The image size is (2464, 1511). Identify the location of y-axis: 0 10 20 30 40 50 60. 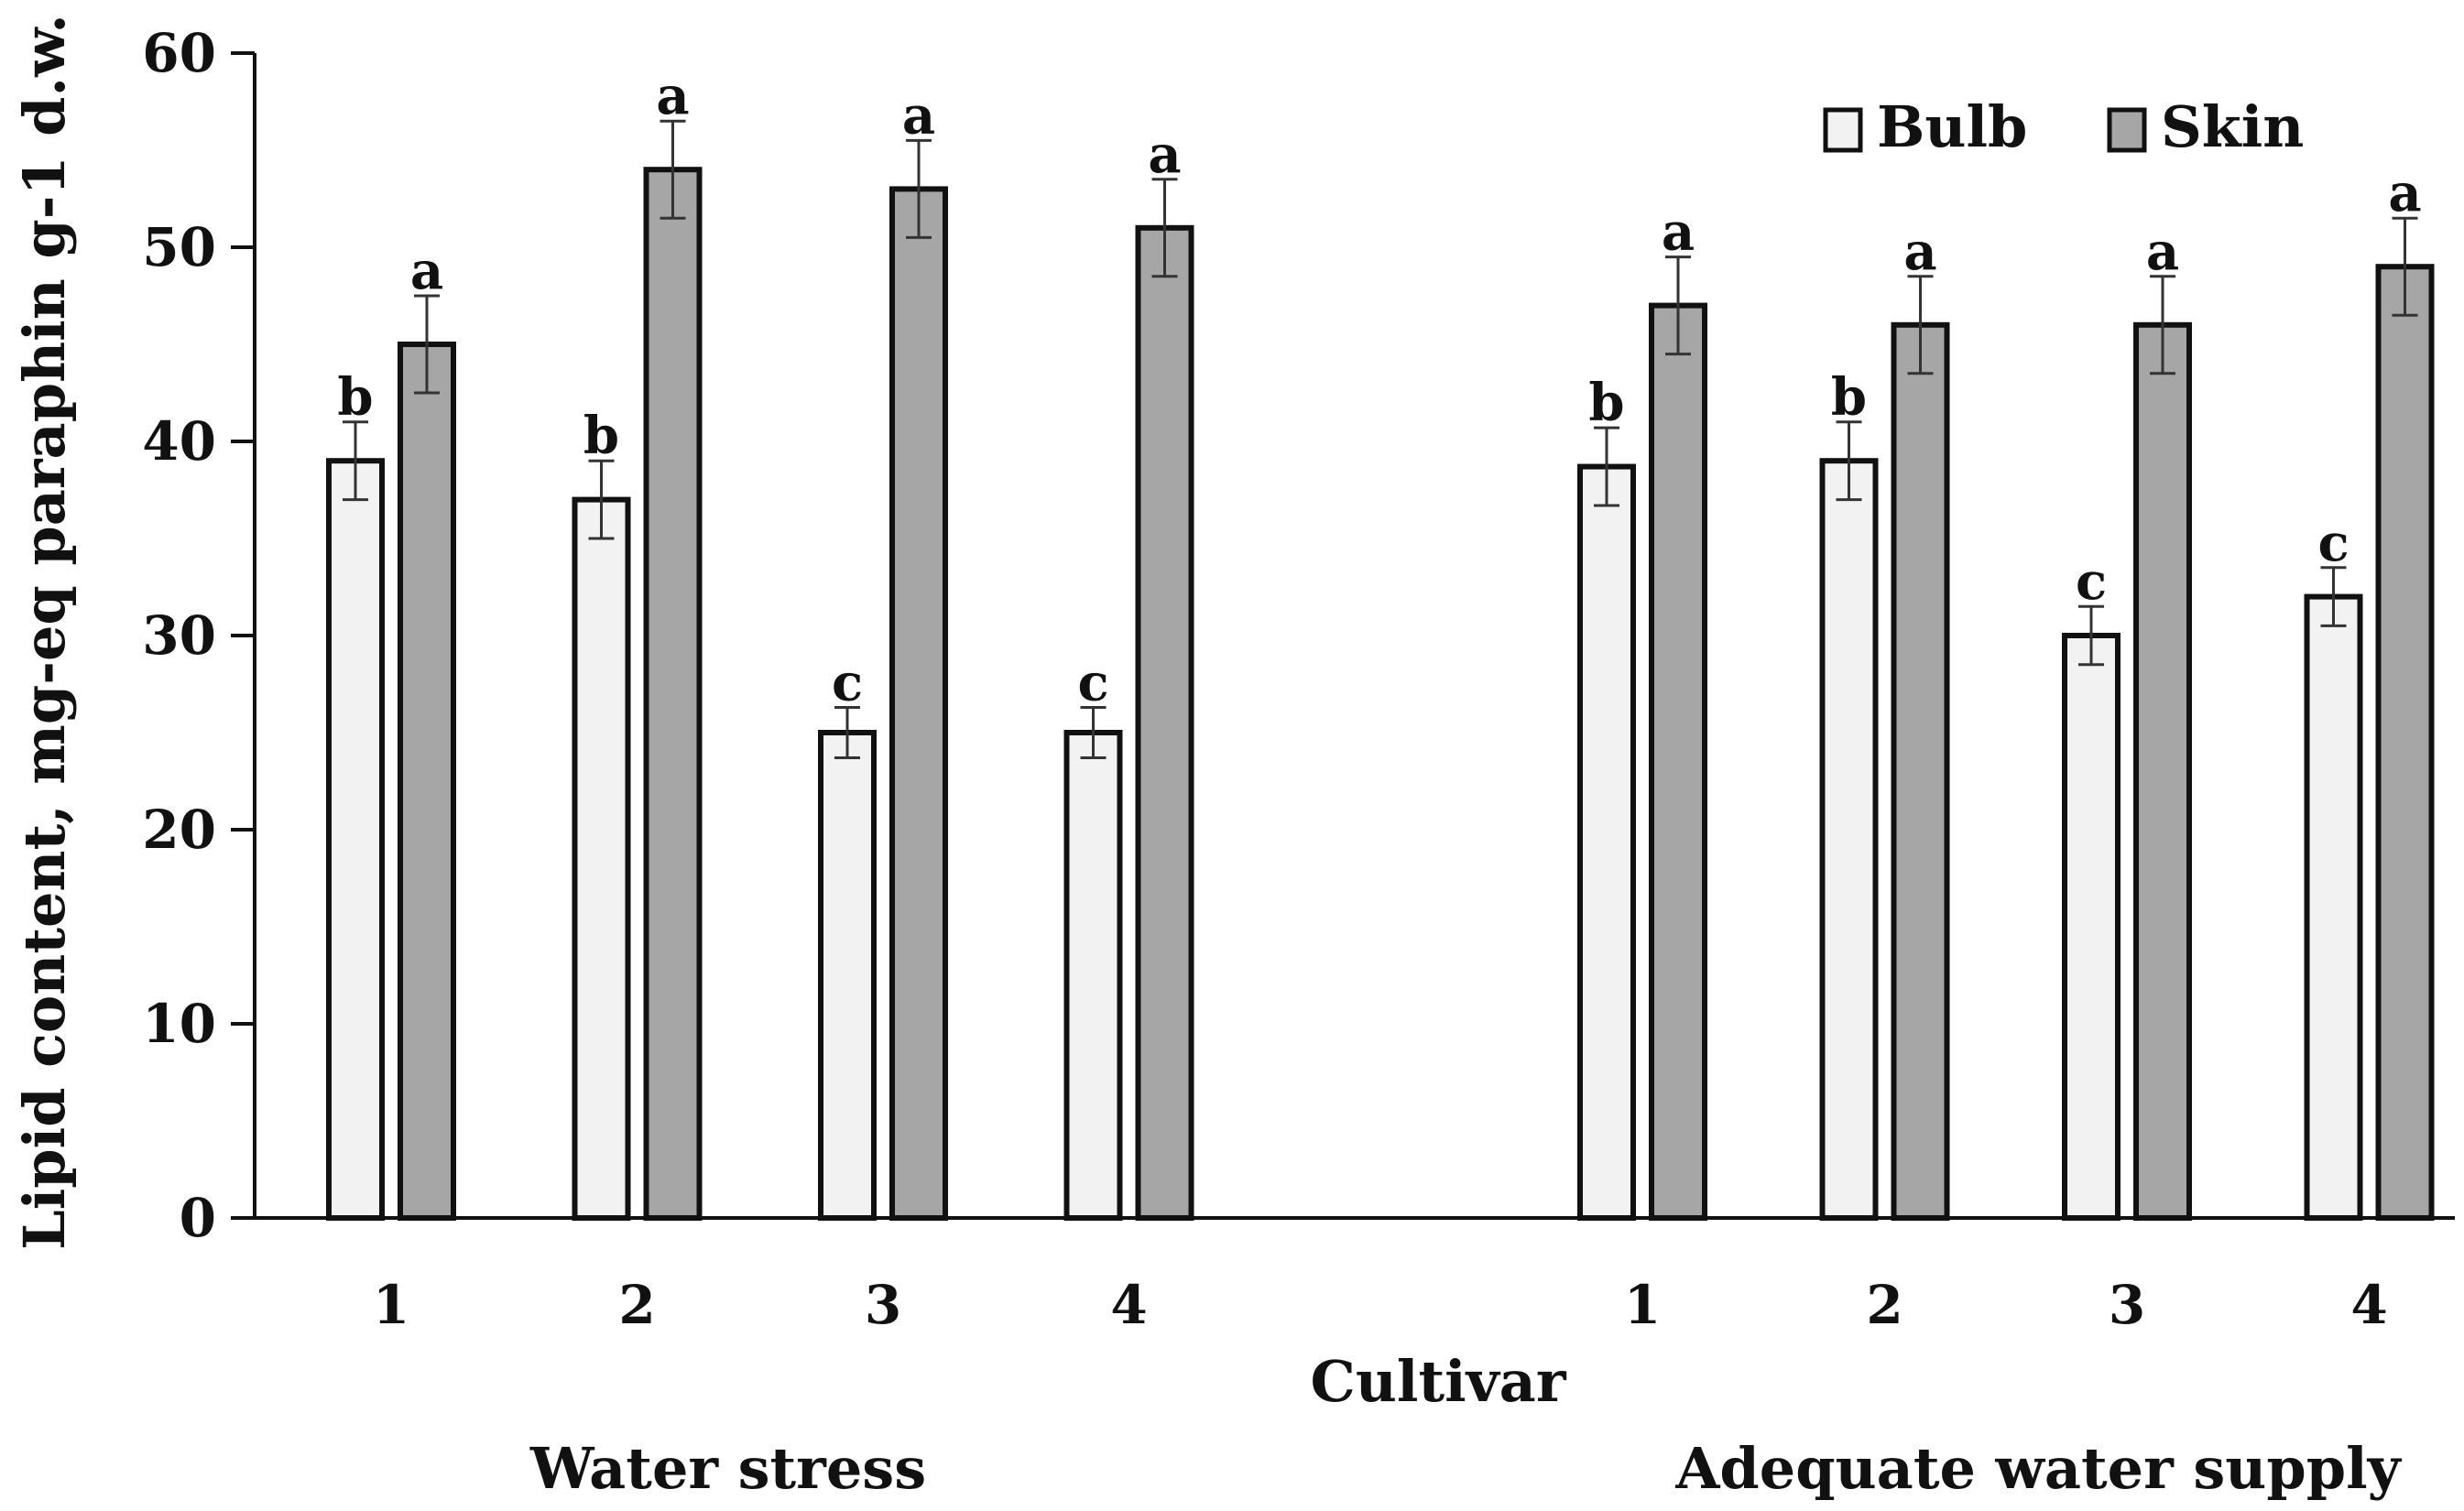
(199, 635).